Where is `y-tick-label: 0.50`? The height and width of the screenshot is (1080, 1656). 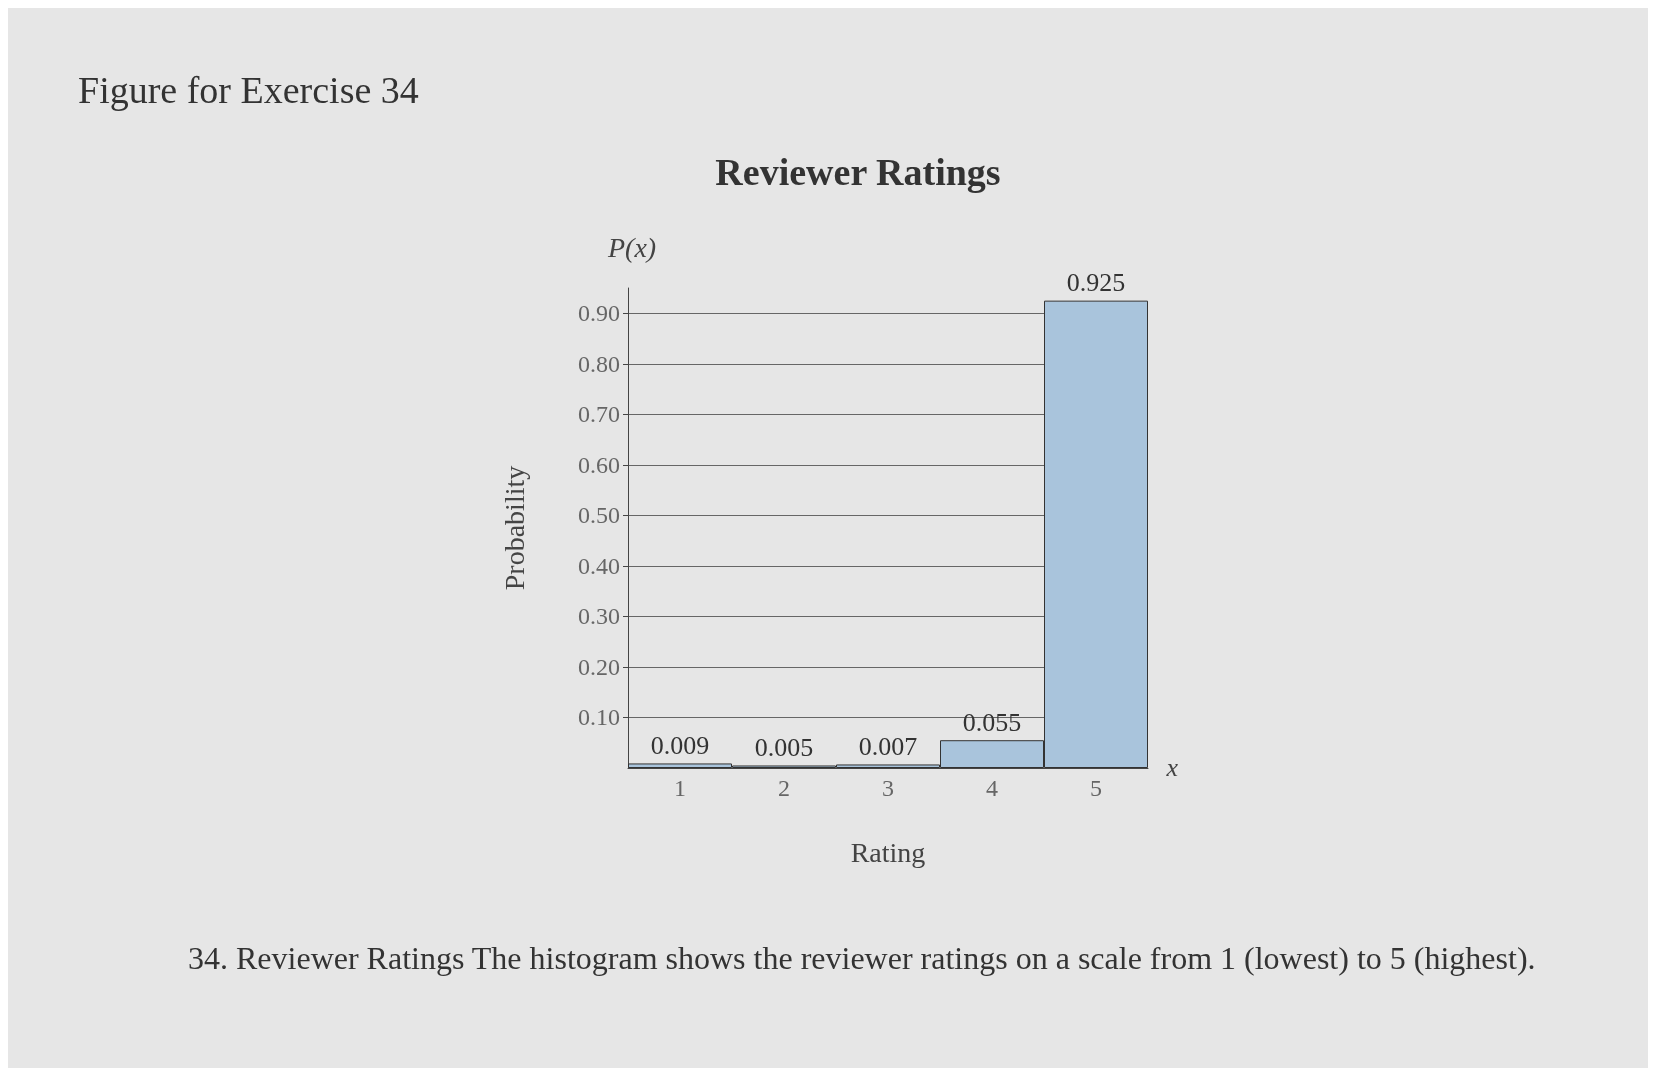 y-tick-label: 0.50 is located at coordinates (599, 515).